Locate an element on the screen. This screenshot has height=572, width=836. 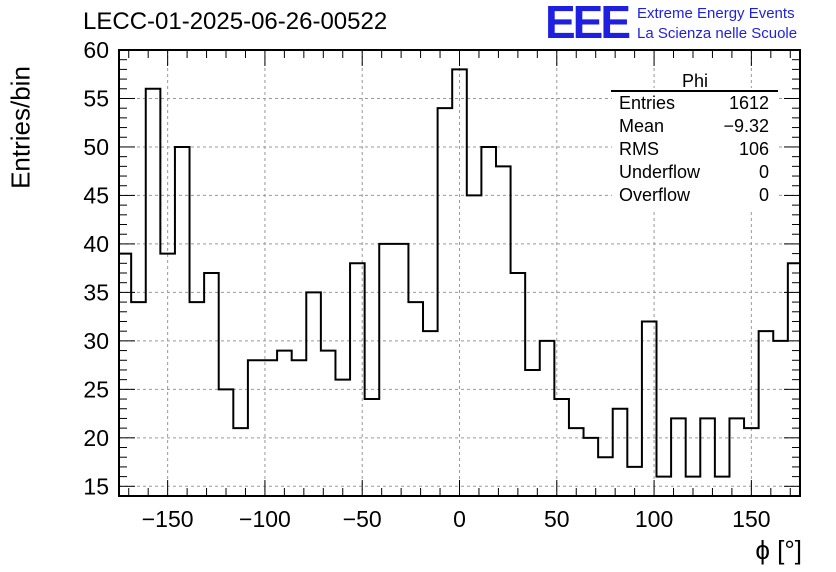
y-tick-label: 60 is located at coordinates (96, 50).